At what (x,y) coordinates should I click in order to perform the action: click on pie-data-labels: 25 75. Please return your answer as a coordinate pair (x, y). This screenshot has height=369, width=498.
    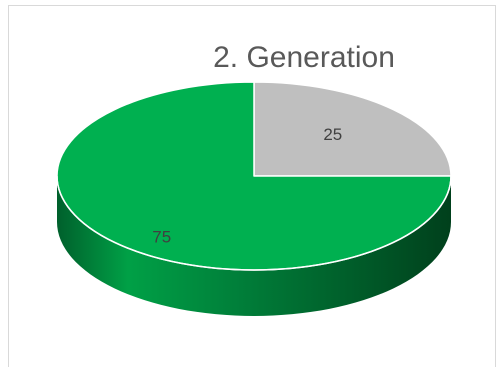
    Looking at the image, I should click on (247, 185).